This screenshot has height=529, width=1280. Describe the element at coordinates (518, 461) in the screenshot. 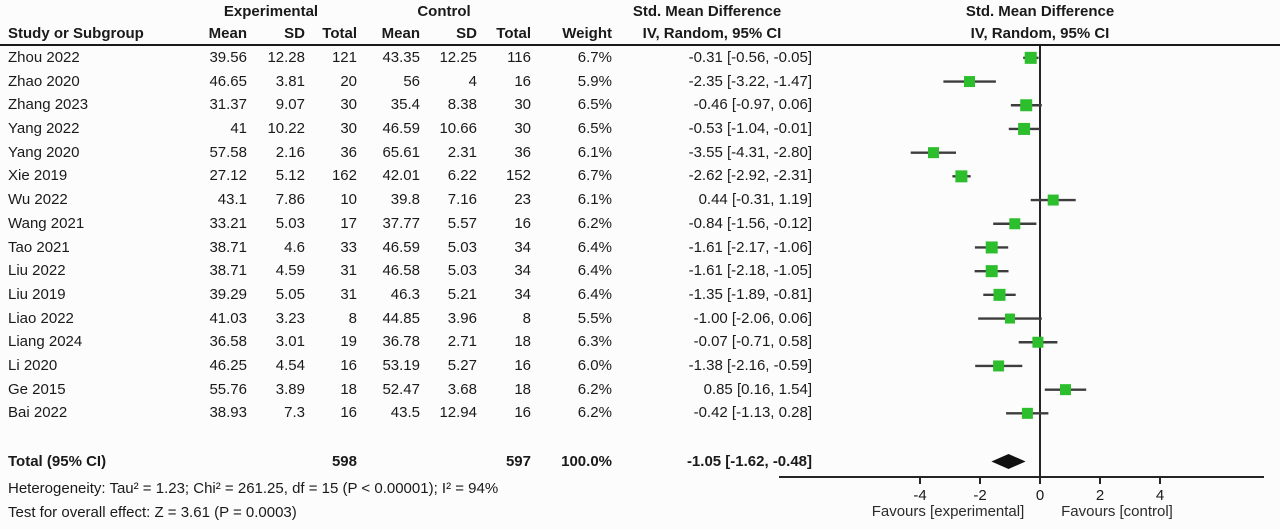

I see `total-ctrl-n: 597` at that location.